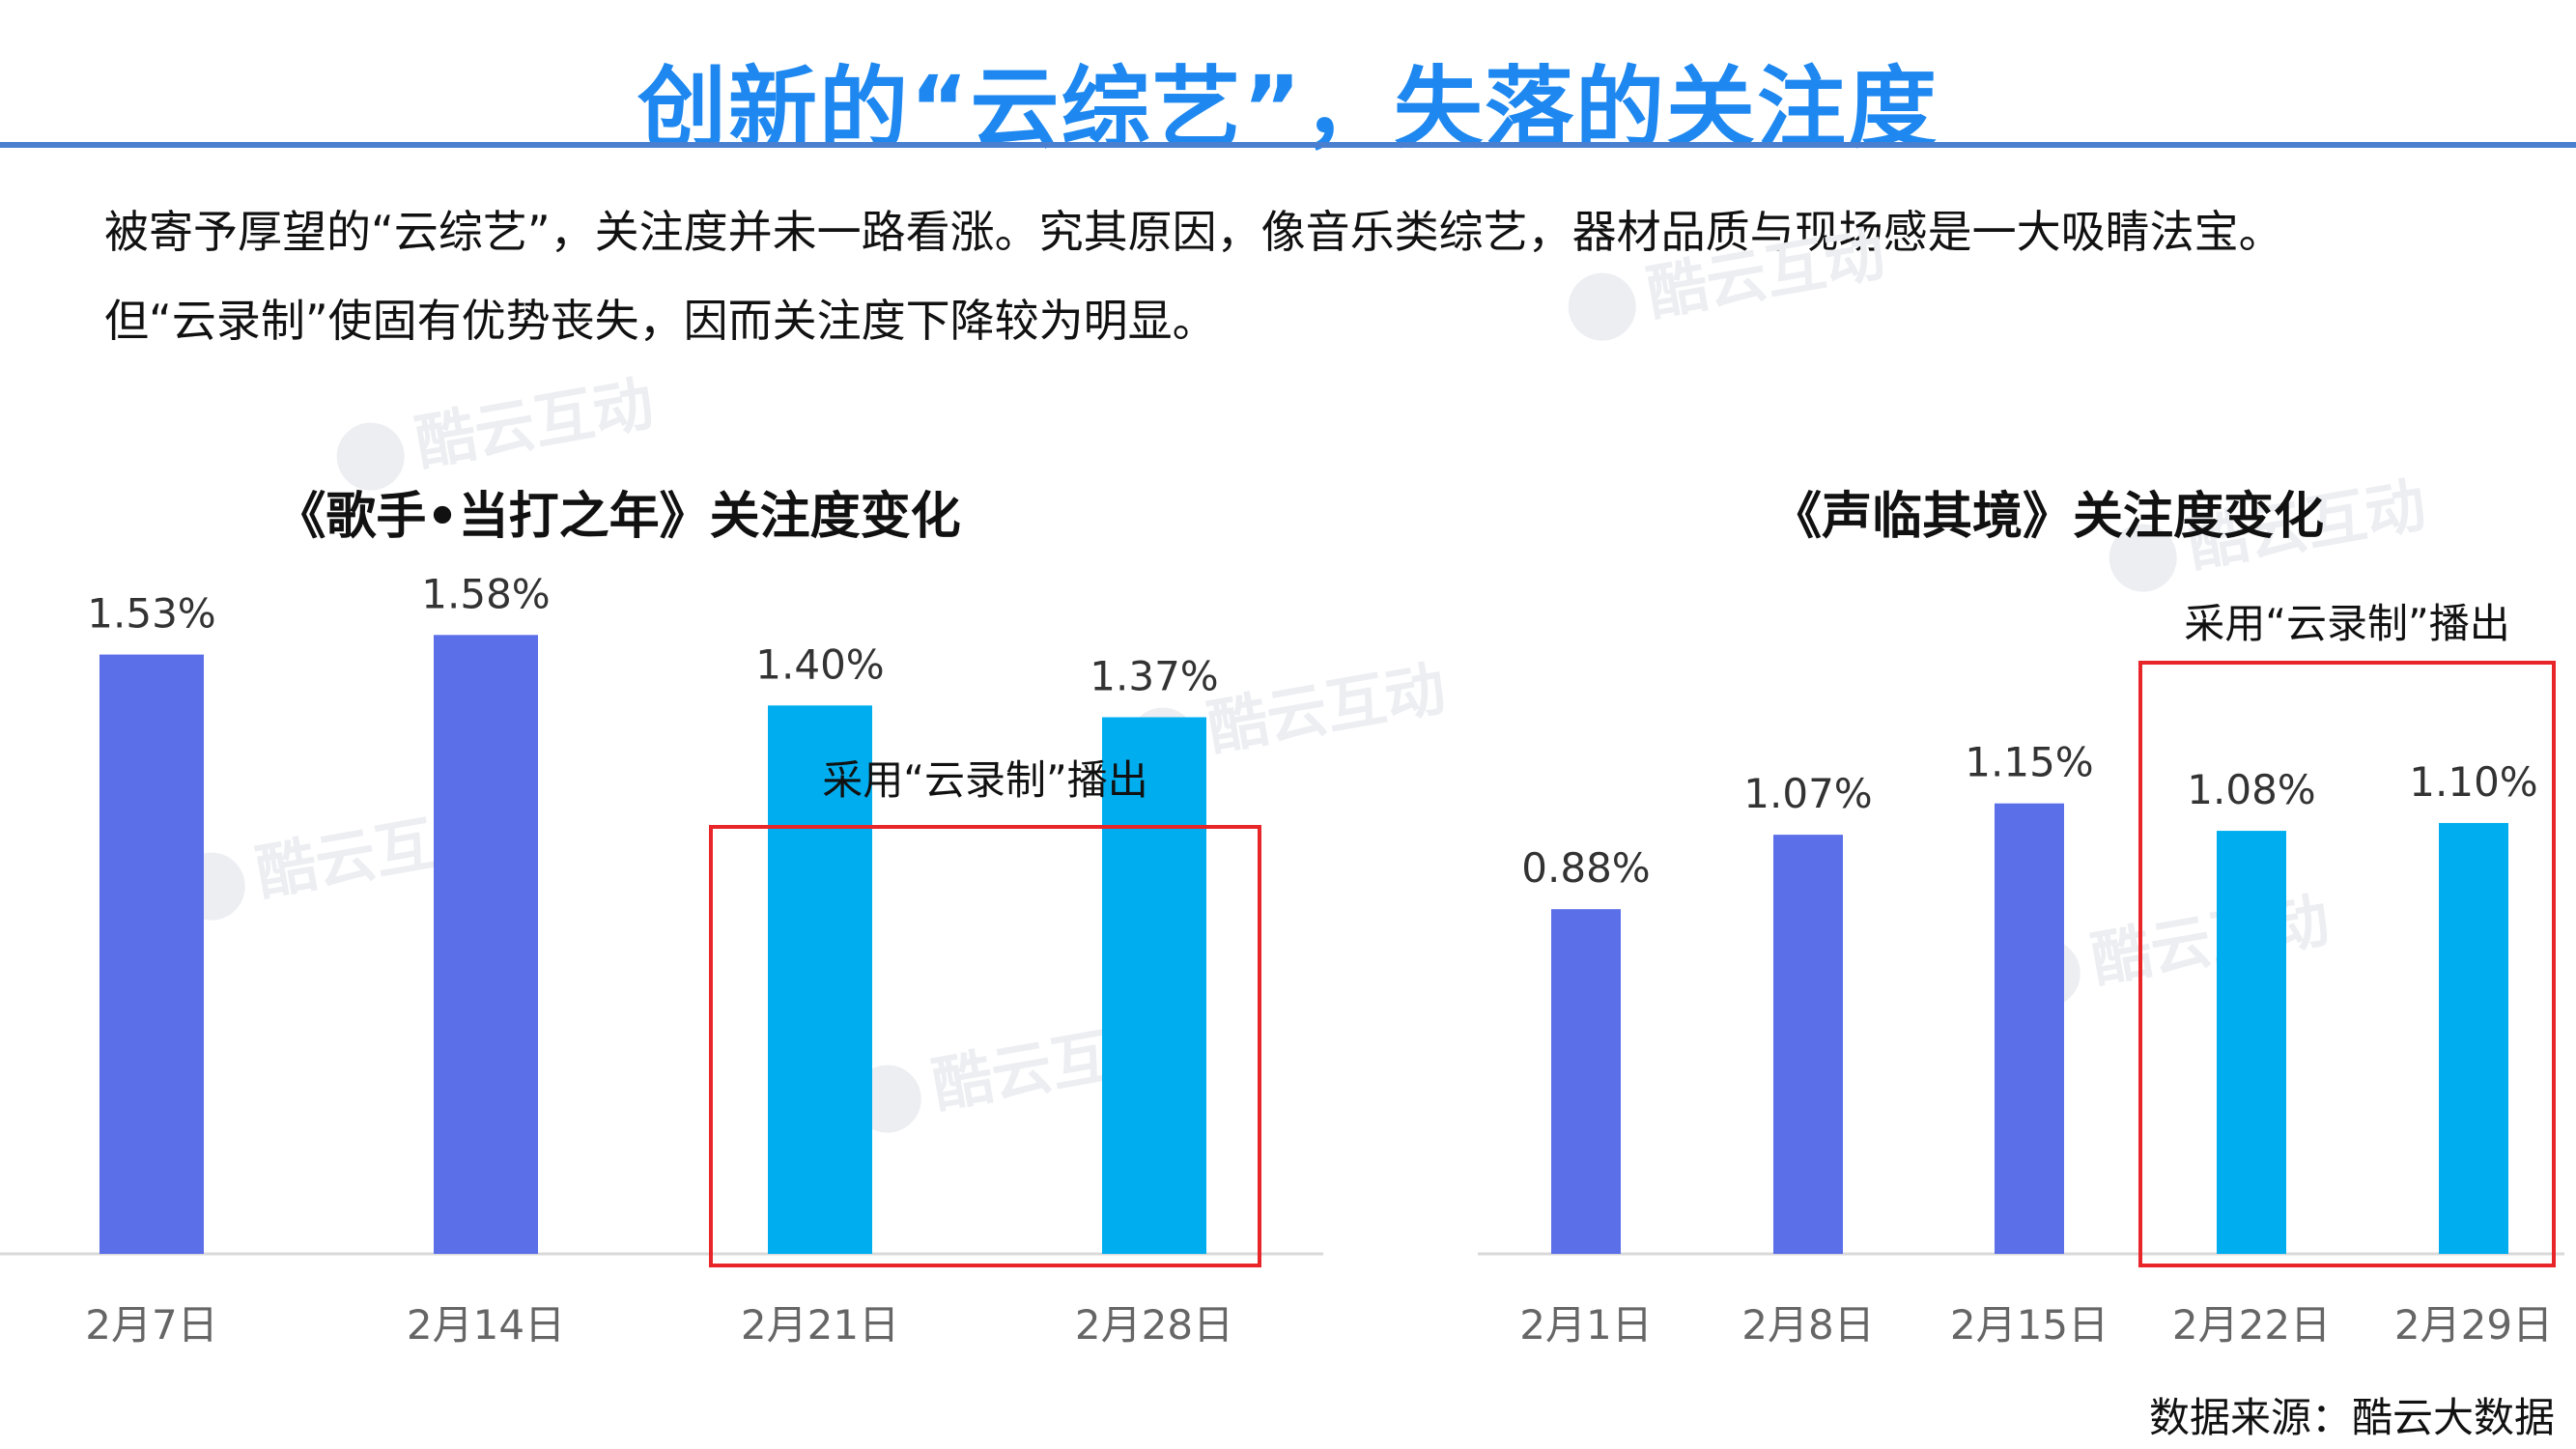  I want to click on x-tick-label: 2月7日, so click(151, 1325).